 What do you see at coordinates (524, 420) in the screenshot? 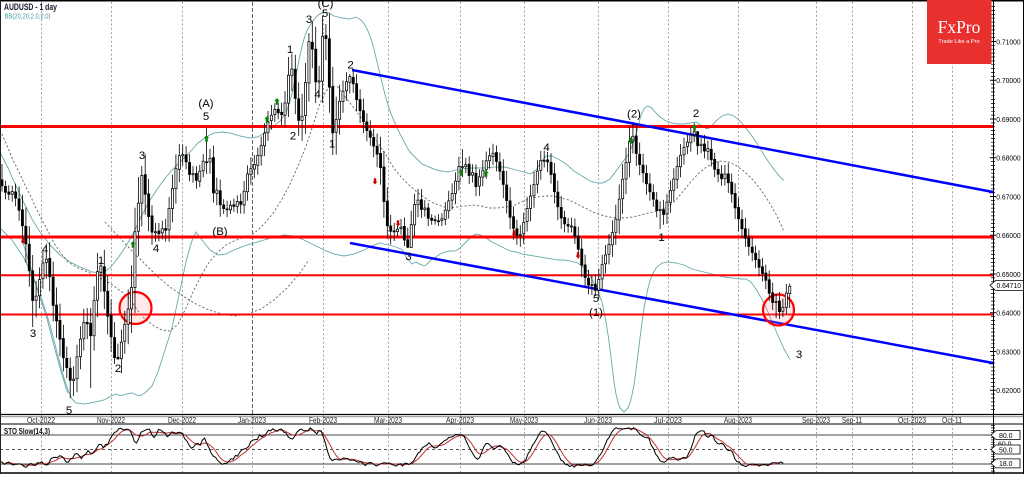
I see `svg-text: May-2023` at bounding box center [524, 420].